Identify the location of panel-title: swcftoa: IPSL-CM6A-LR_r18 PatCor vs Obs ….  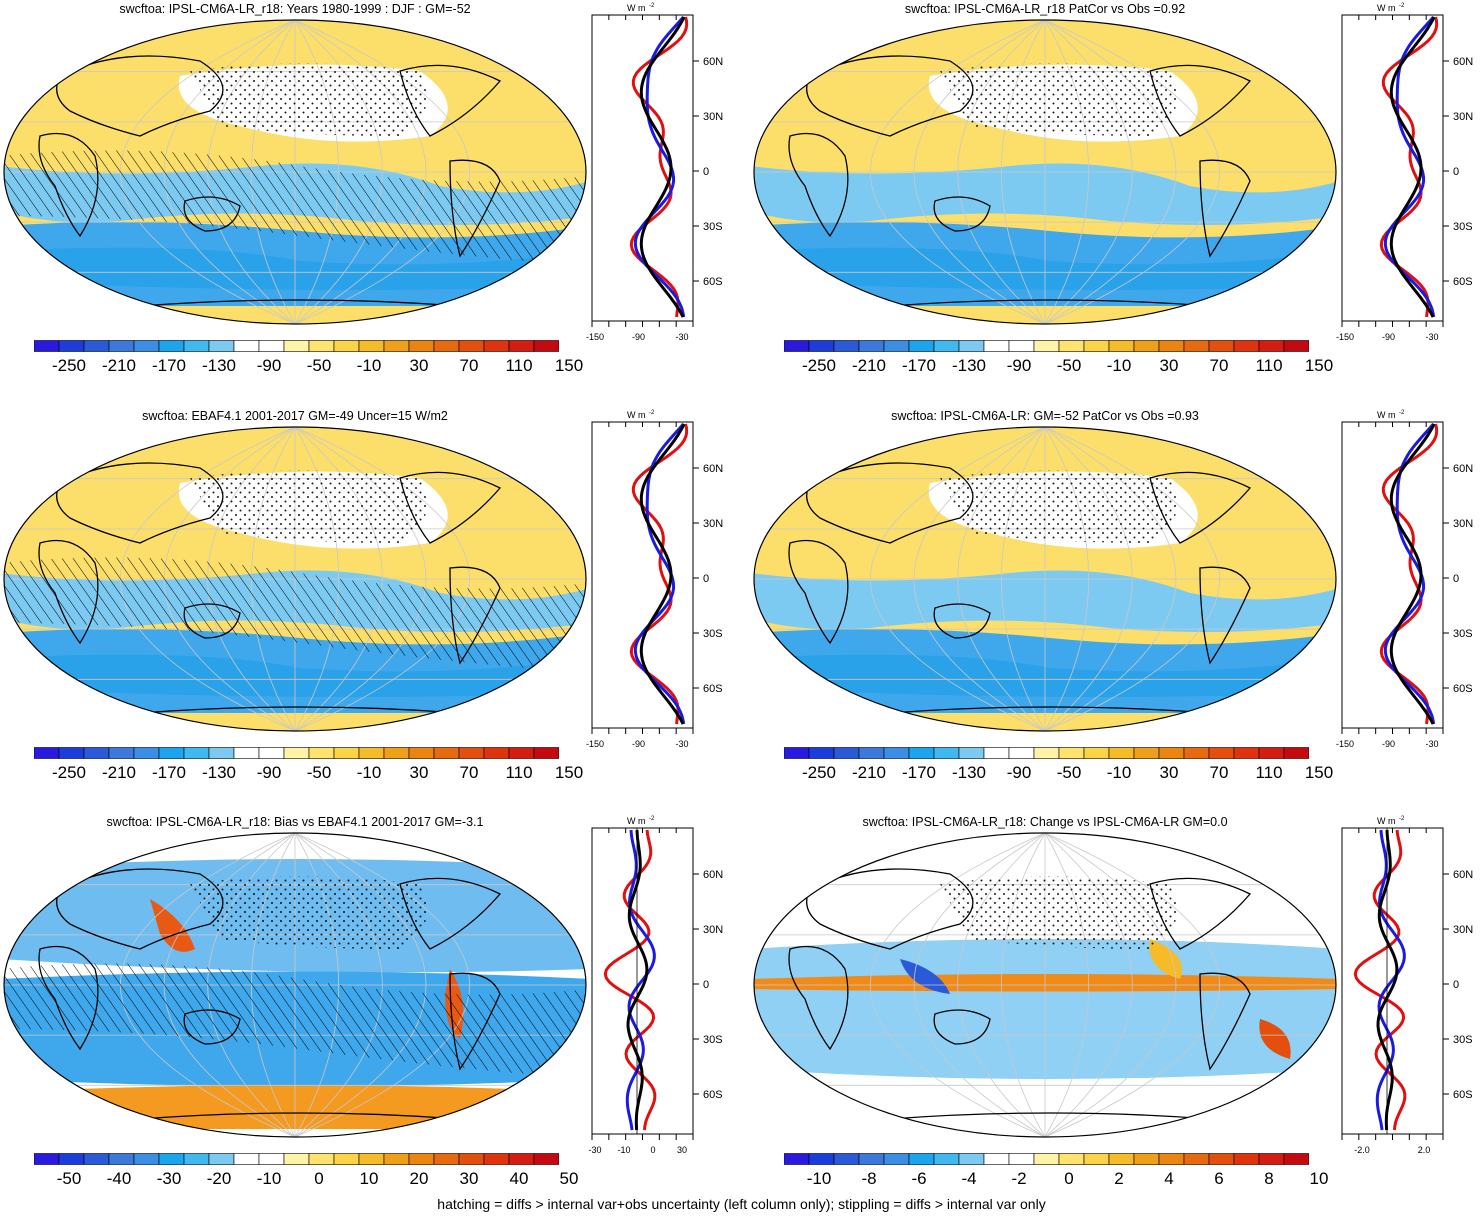
(1045, 9).